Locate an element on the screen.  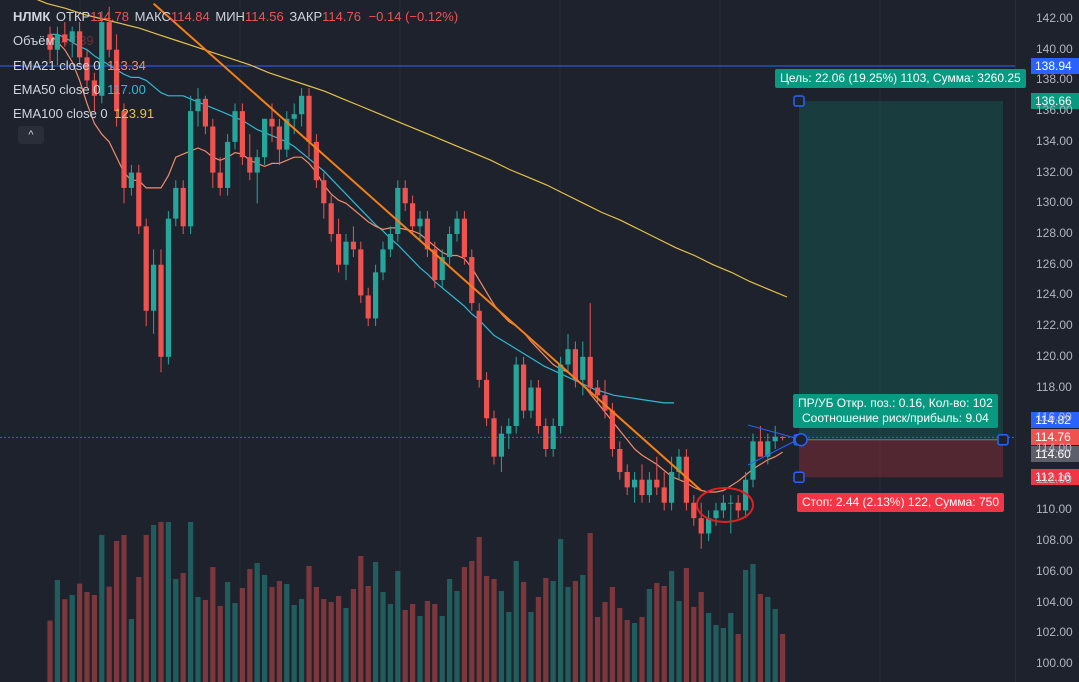
axis-tick-label: 106.00 is located at coordinates (1054, 570).